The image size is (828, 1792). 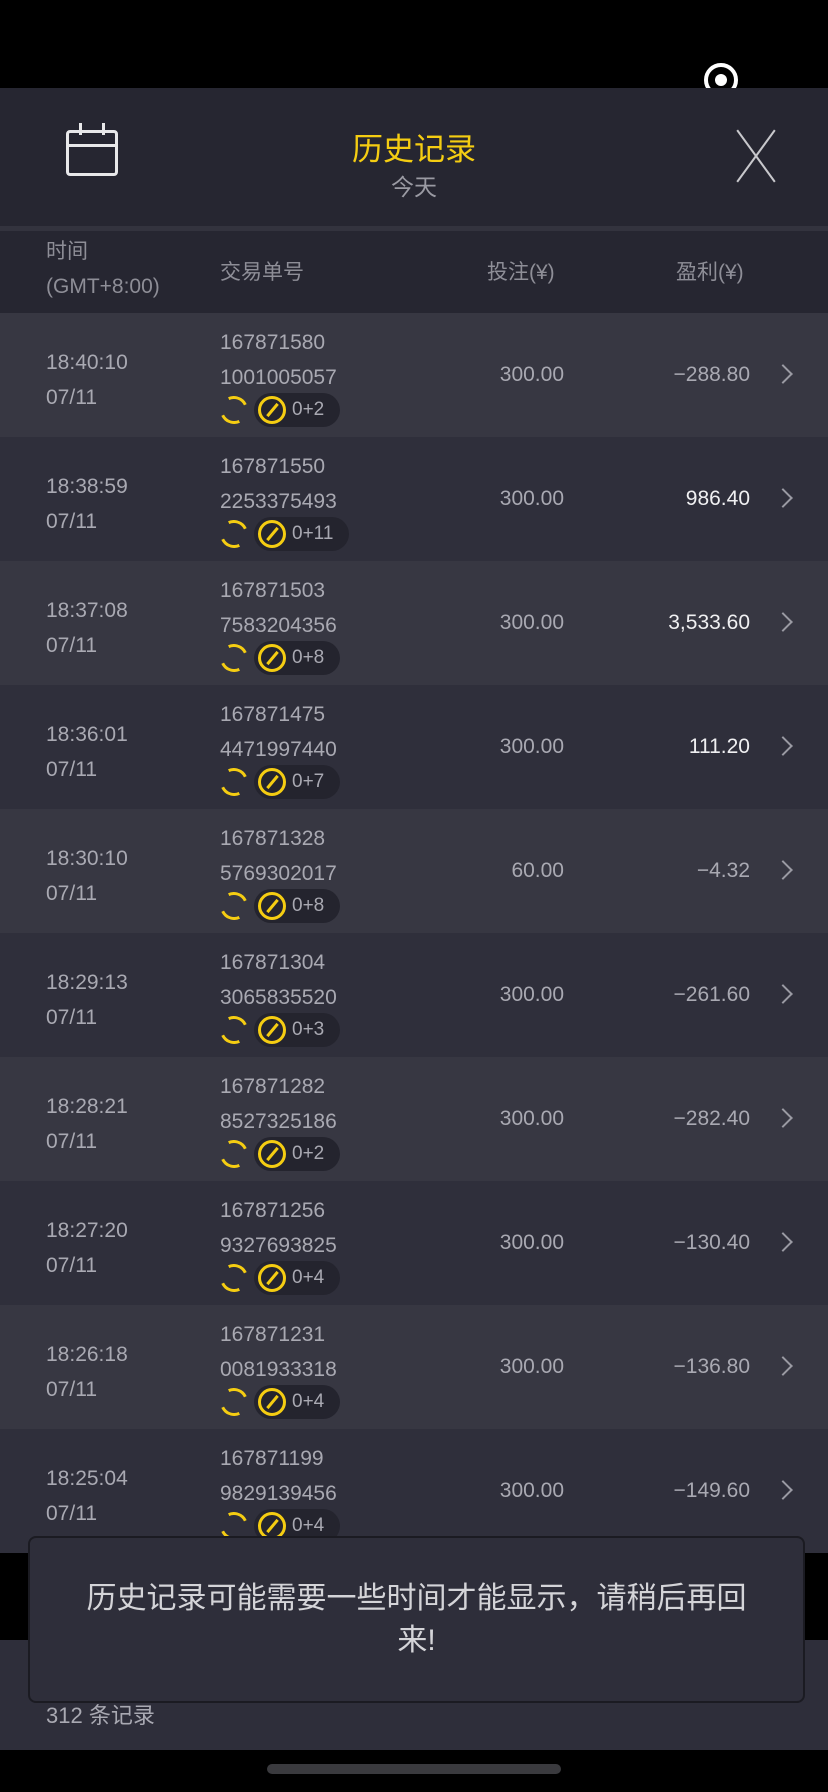 What do you see at coordinates (308, 1029) in the screenshot?
I see `badge-count: 0+3` at bounding box center [308, 1029].